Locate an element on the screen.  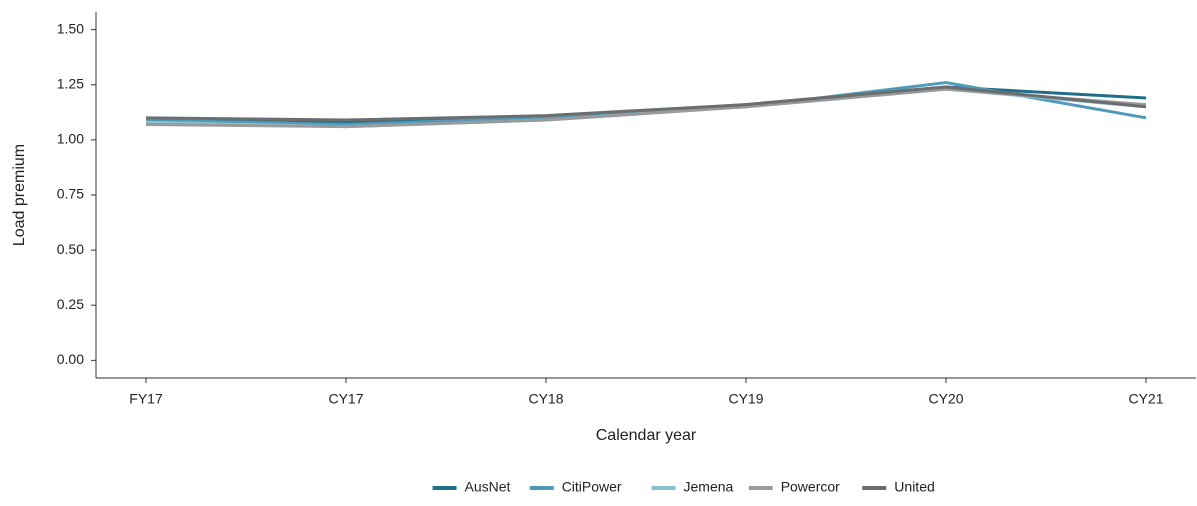
y-tick-label: 1.50 is located at coordinates (70, 28).